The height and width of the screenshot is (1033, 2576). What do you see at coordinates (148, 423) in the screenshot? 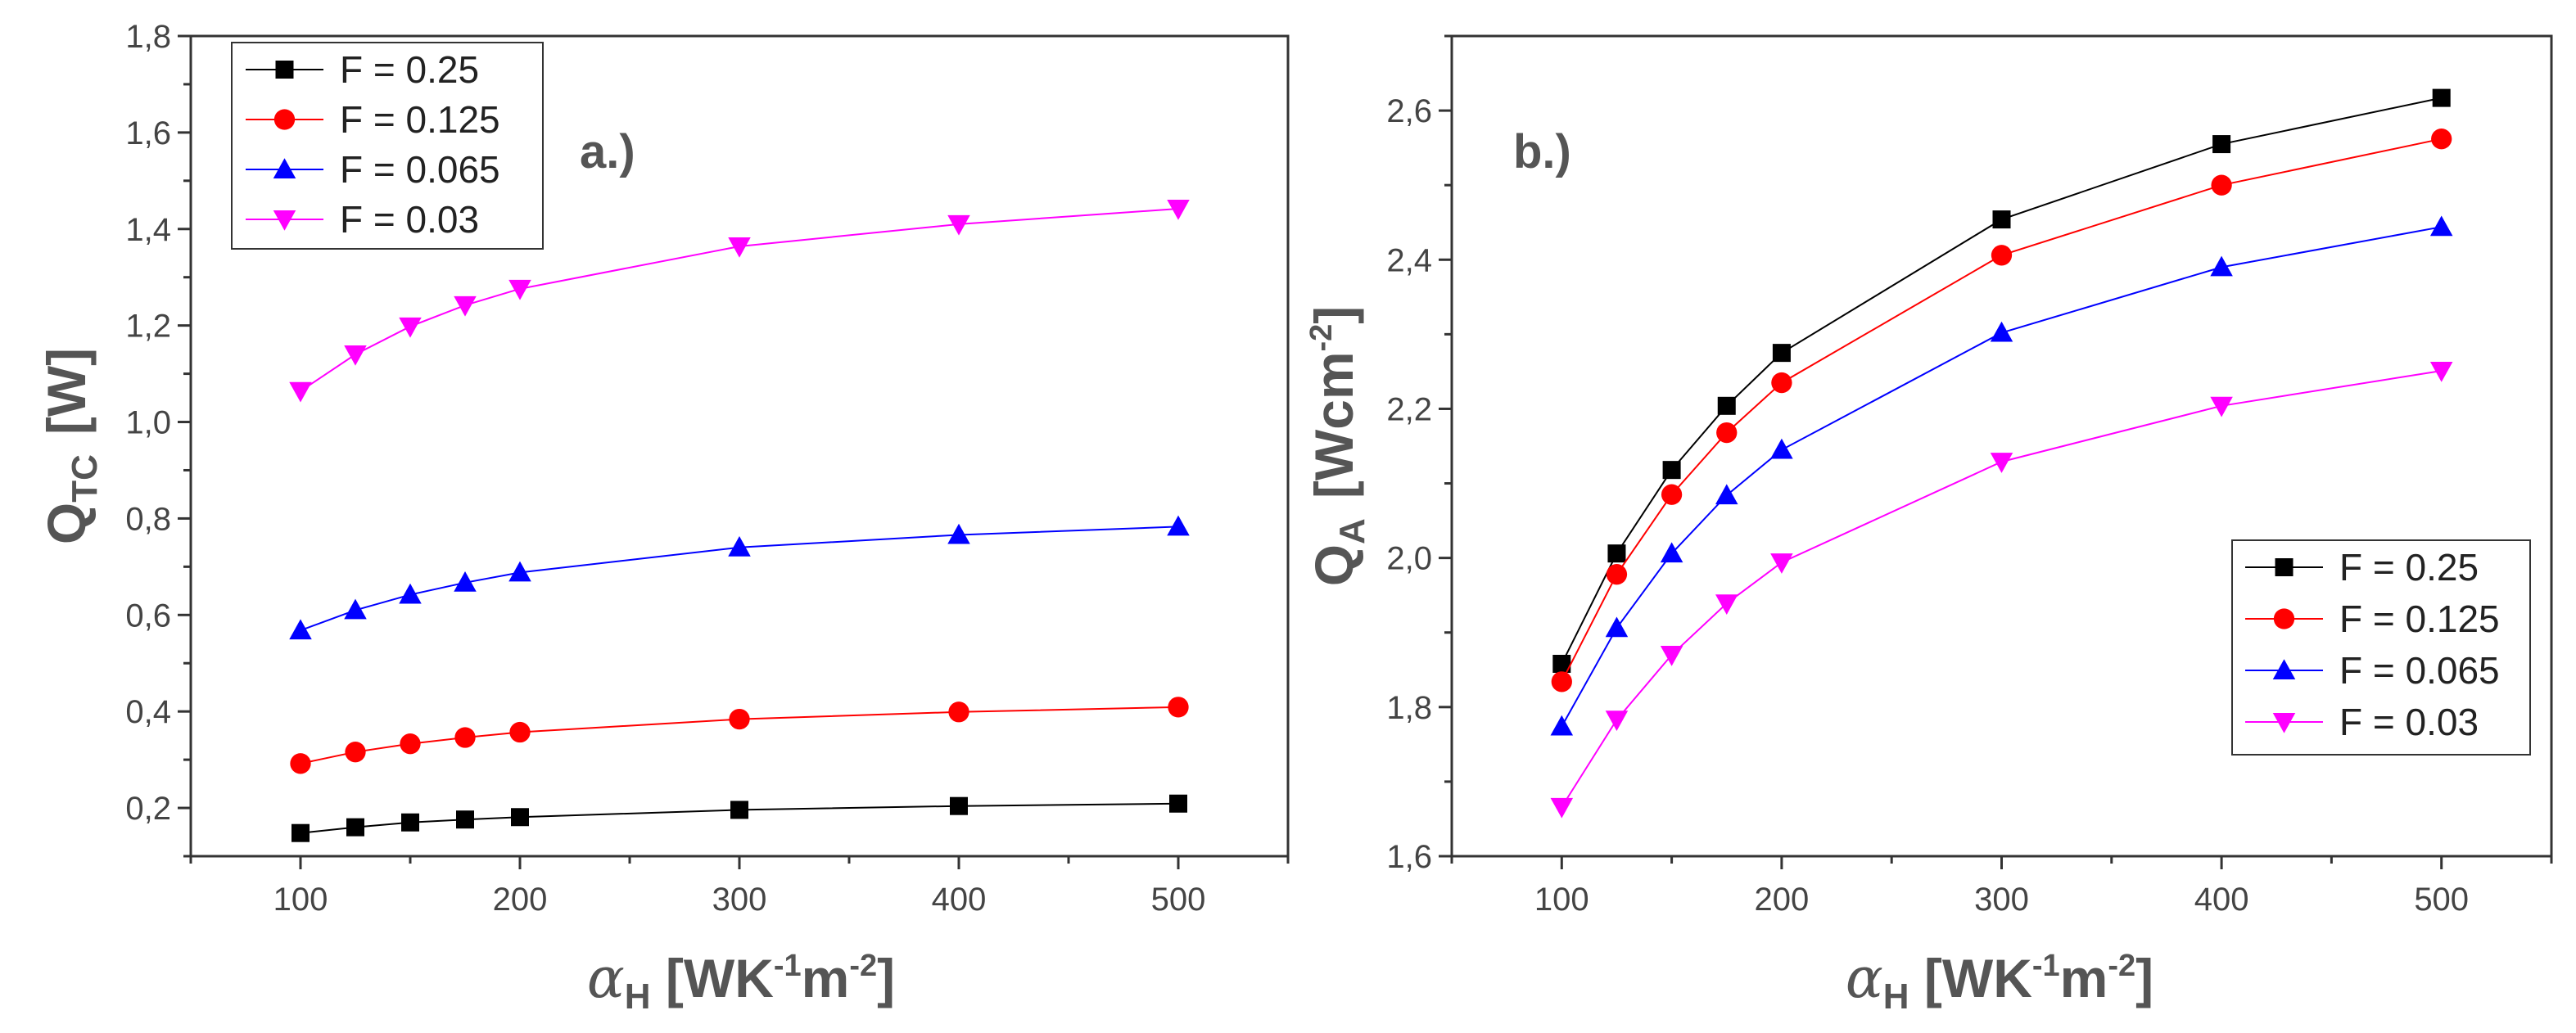
I see `a-y-tick-label: 1,0` at bounding box center [148, 423].